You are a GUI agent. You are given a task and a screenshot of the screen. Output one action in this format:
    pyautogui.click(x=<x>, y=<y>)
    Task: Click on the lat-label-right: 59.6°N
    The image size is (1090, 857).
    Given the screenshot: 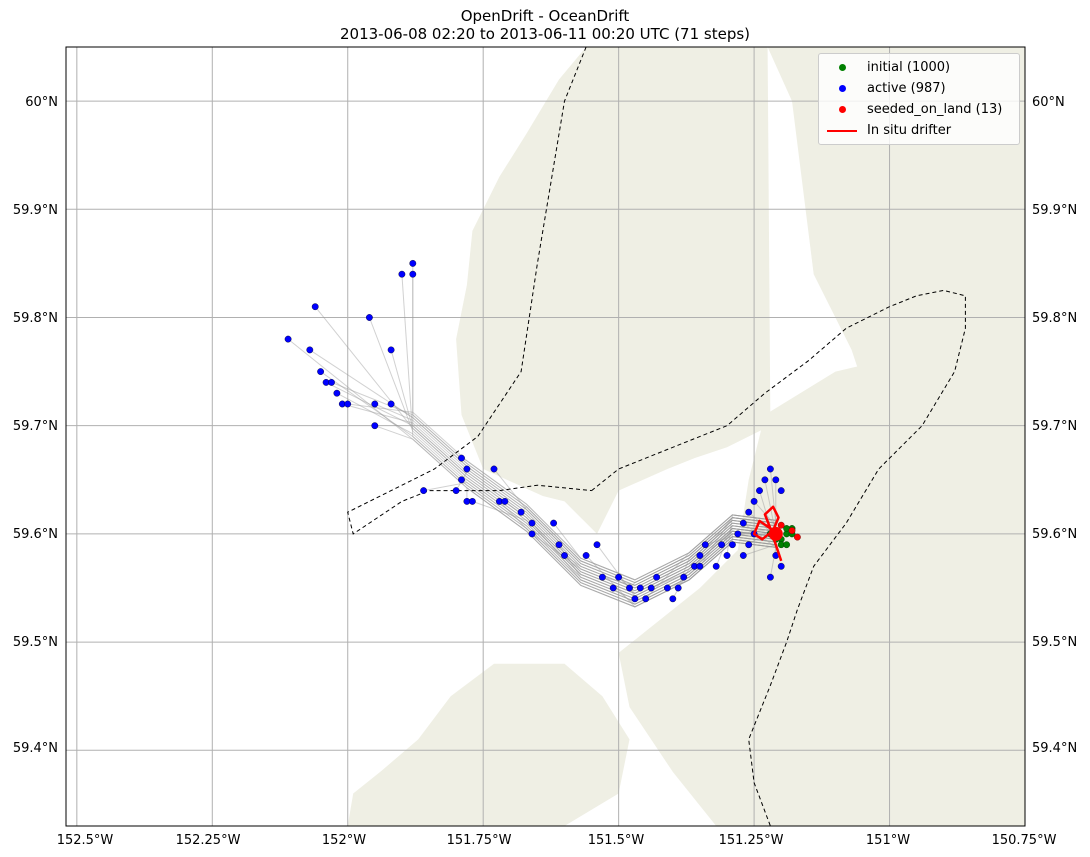 What is the action you would take?
    pyautogui.click(x=1055, y=534)
    